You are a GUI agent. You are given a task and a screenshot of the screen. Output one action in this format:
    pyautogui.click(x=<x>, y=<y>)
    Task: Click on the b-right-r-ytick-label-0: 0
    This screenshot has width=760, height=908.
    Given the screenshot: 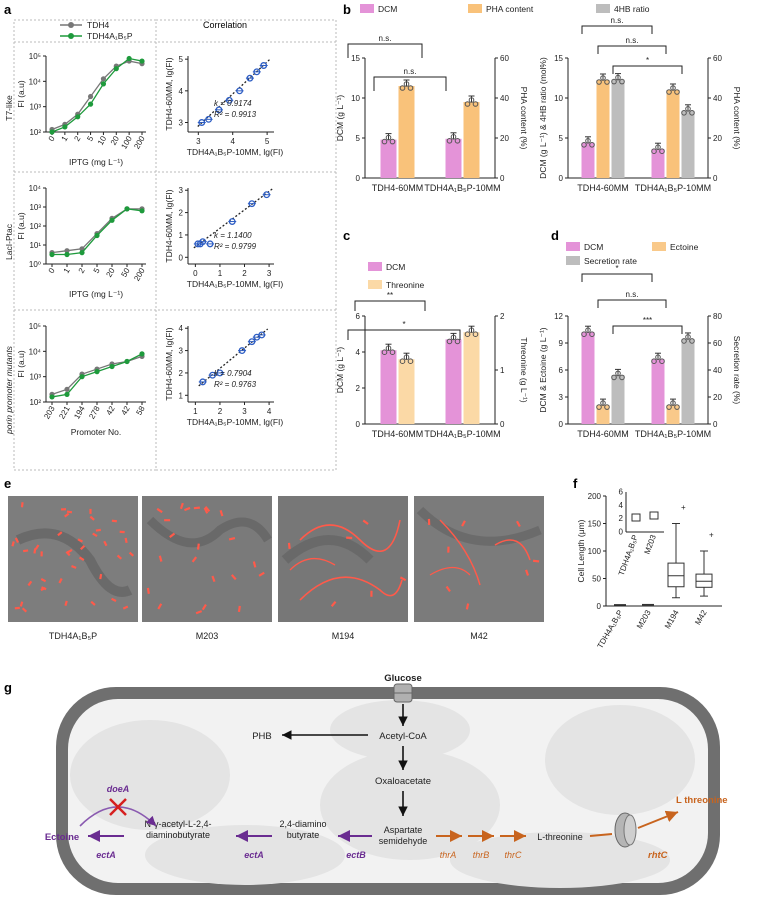 What is the action you would take?
    pyautogui.click(x=715, y=178)
    